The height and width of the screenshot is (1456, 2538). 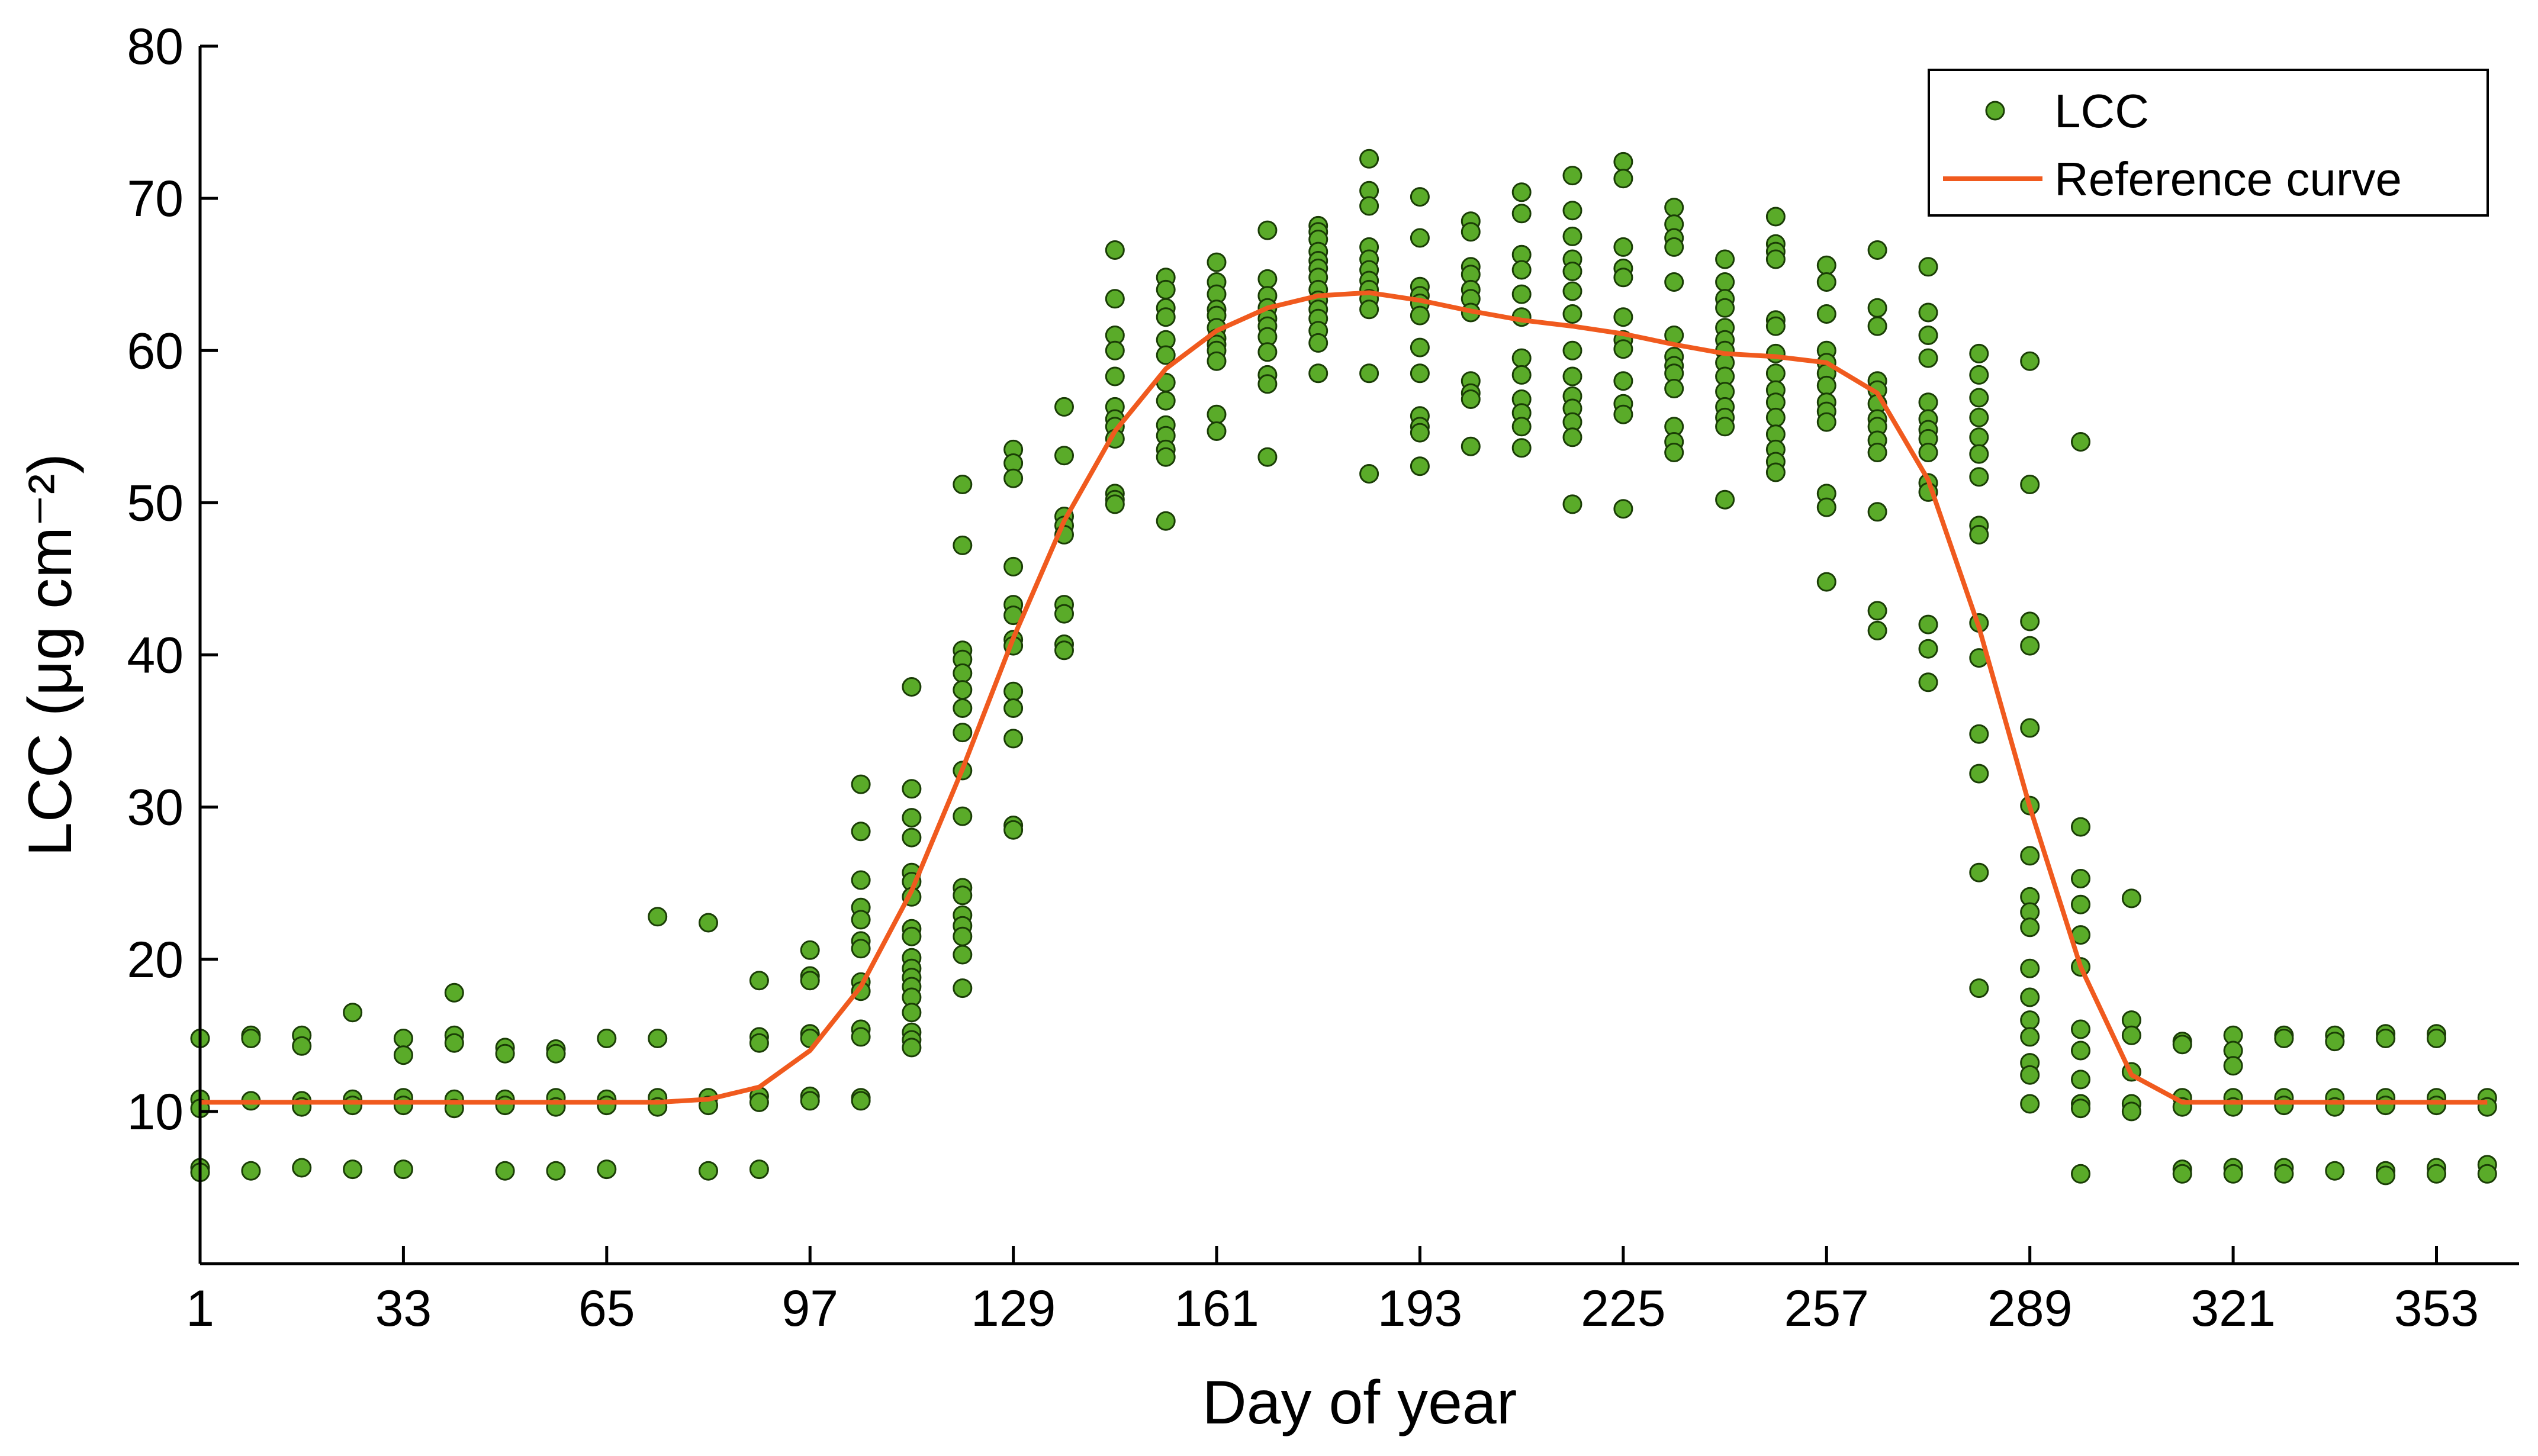 What do you see at coordinates (2030, 1308) in the screenshot?
I see `x-tick-label: 289` at bounding box center [2030, 1308].